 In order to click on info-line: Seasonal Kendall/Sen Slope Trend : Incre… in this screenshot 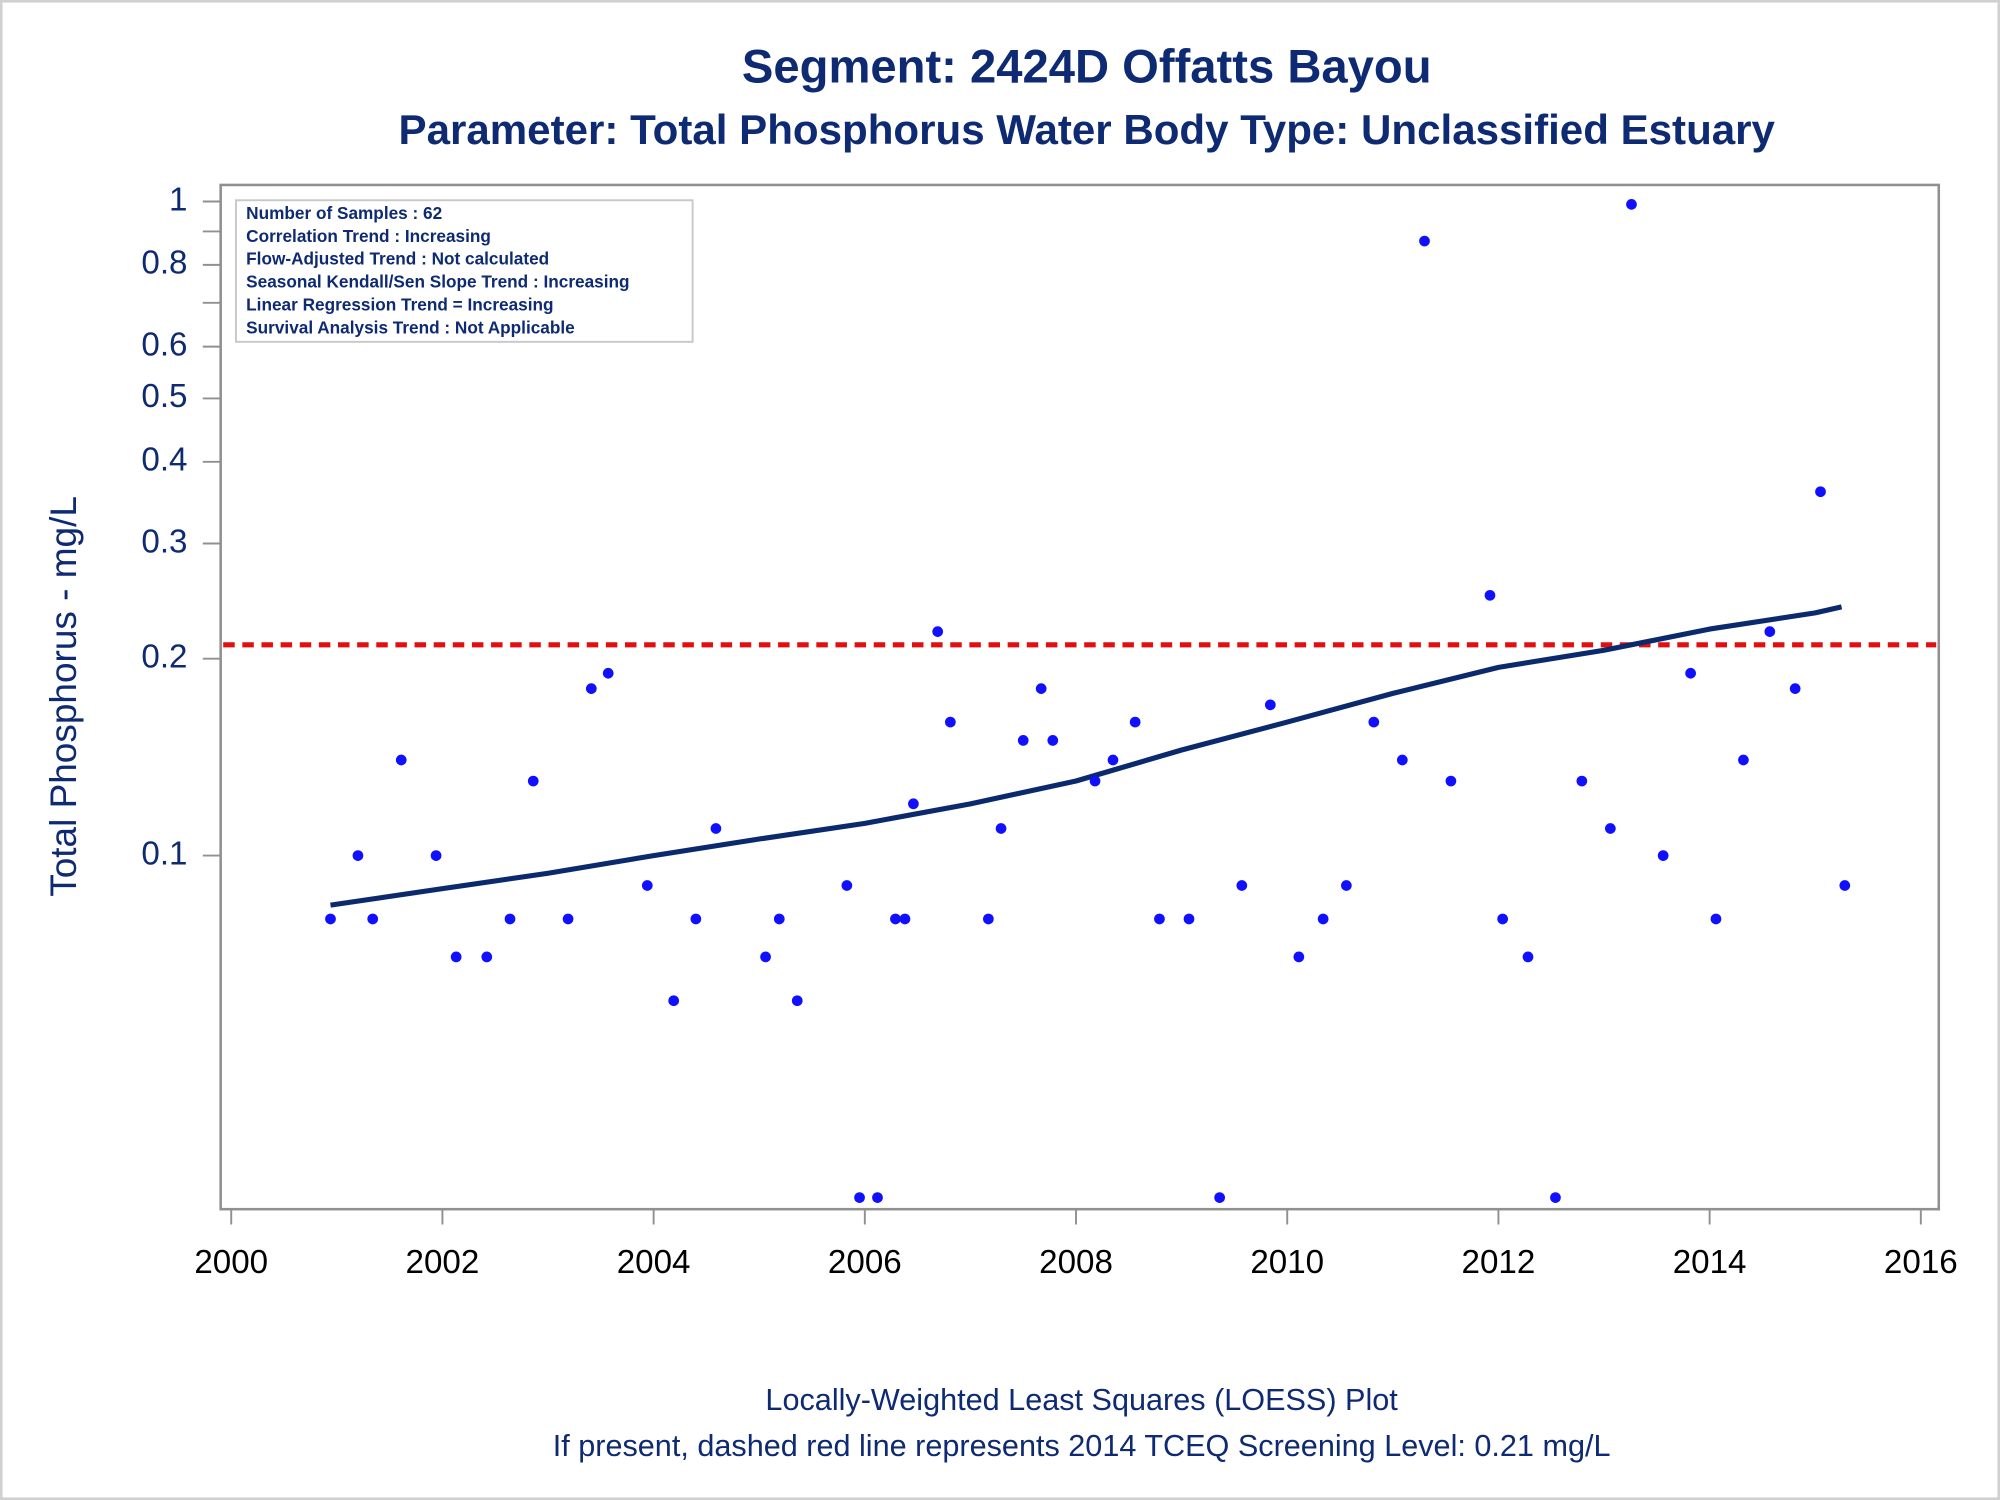, I will do `click(437, 282)`.